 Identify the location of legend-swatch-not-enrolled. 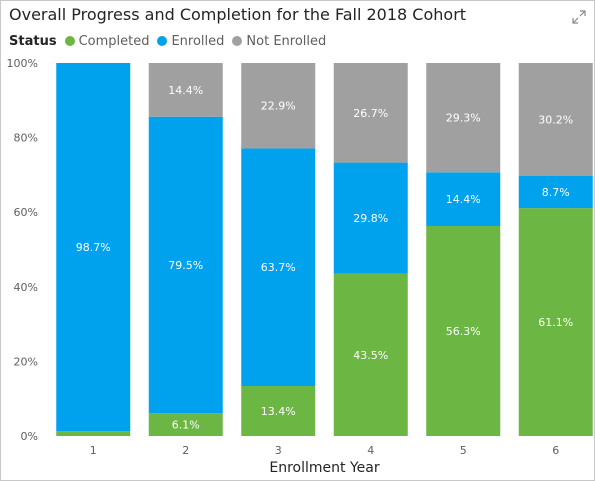
(237, 41).